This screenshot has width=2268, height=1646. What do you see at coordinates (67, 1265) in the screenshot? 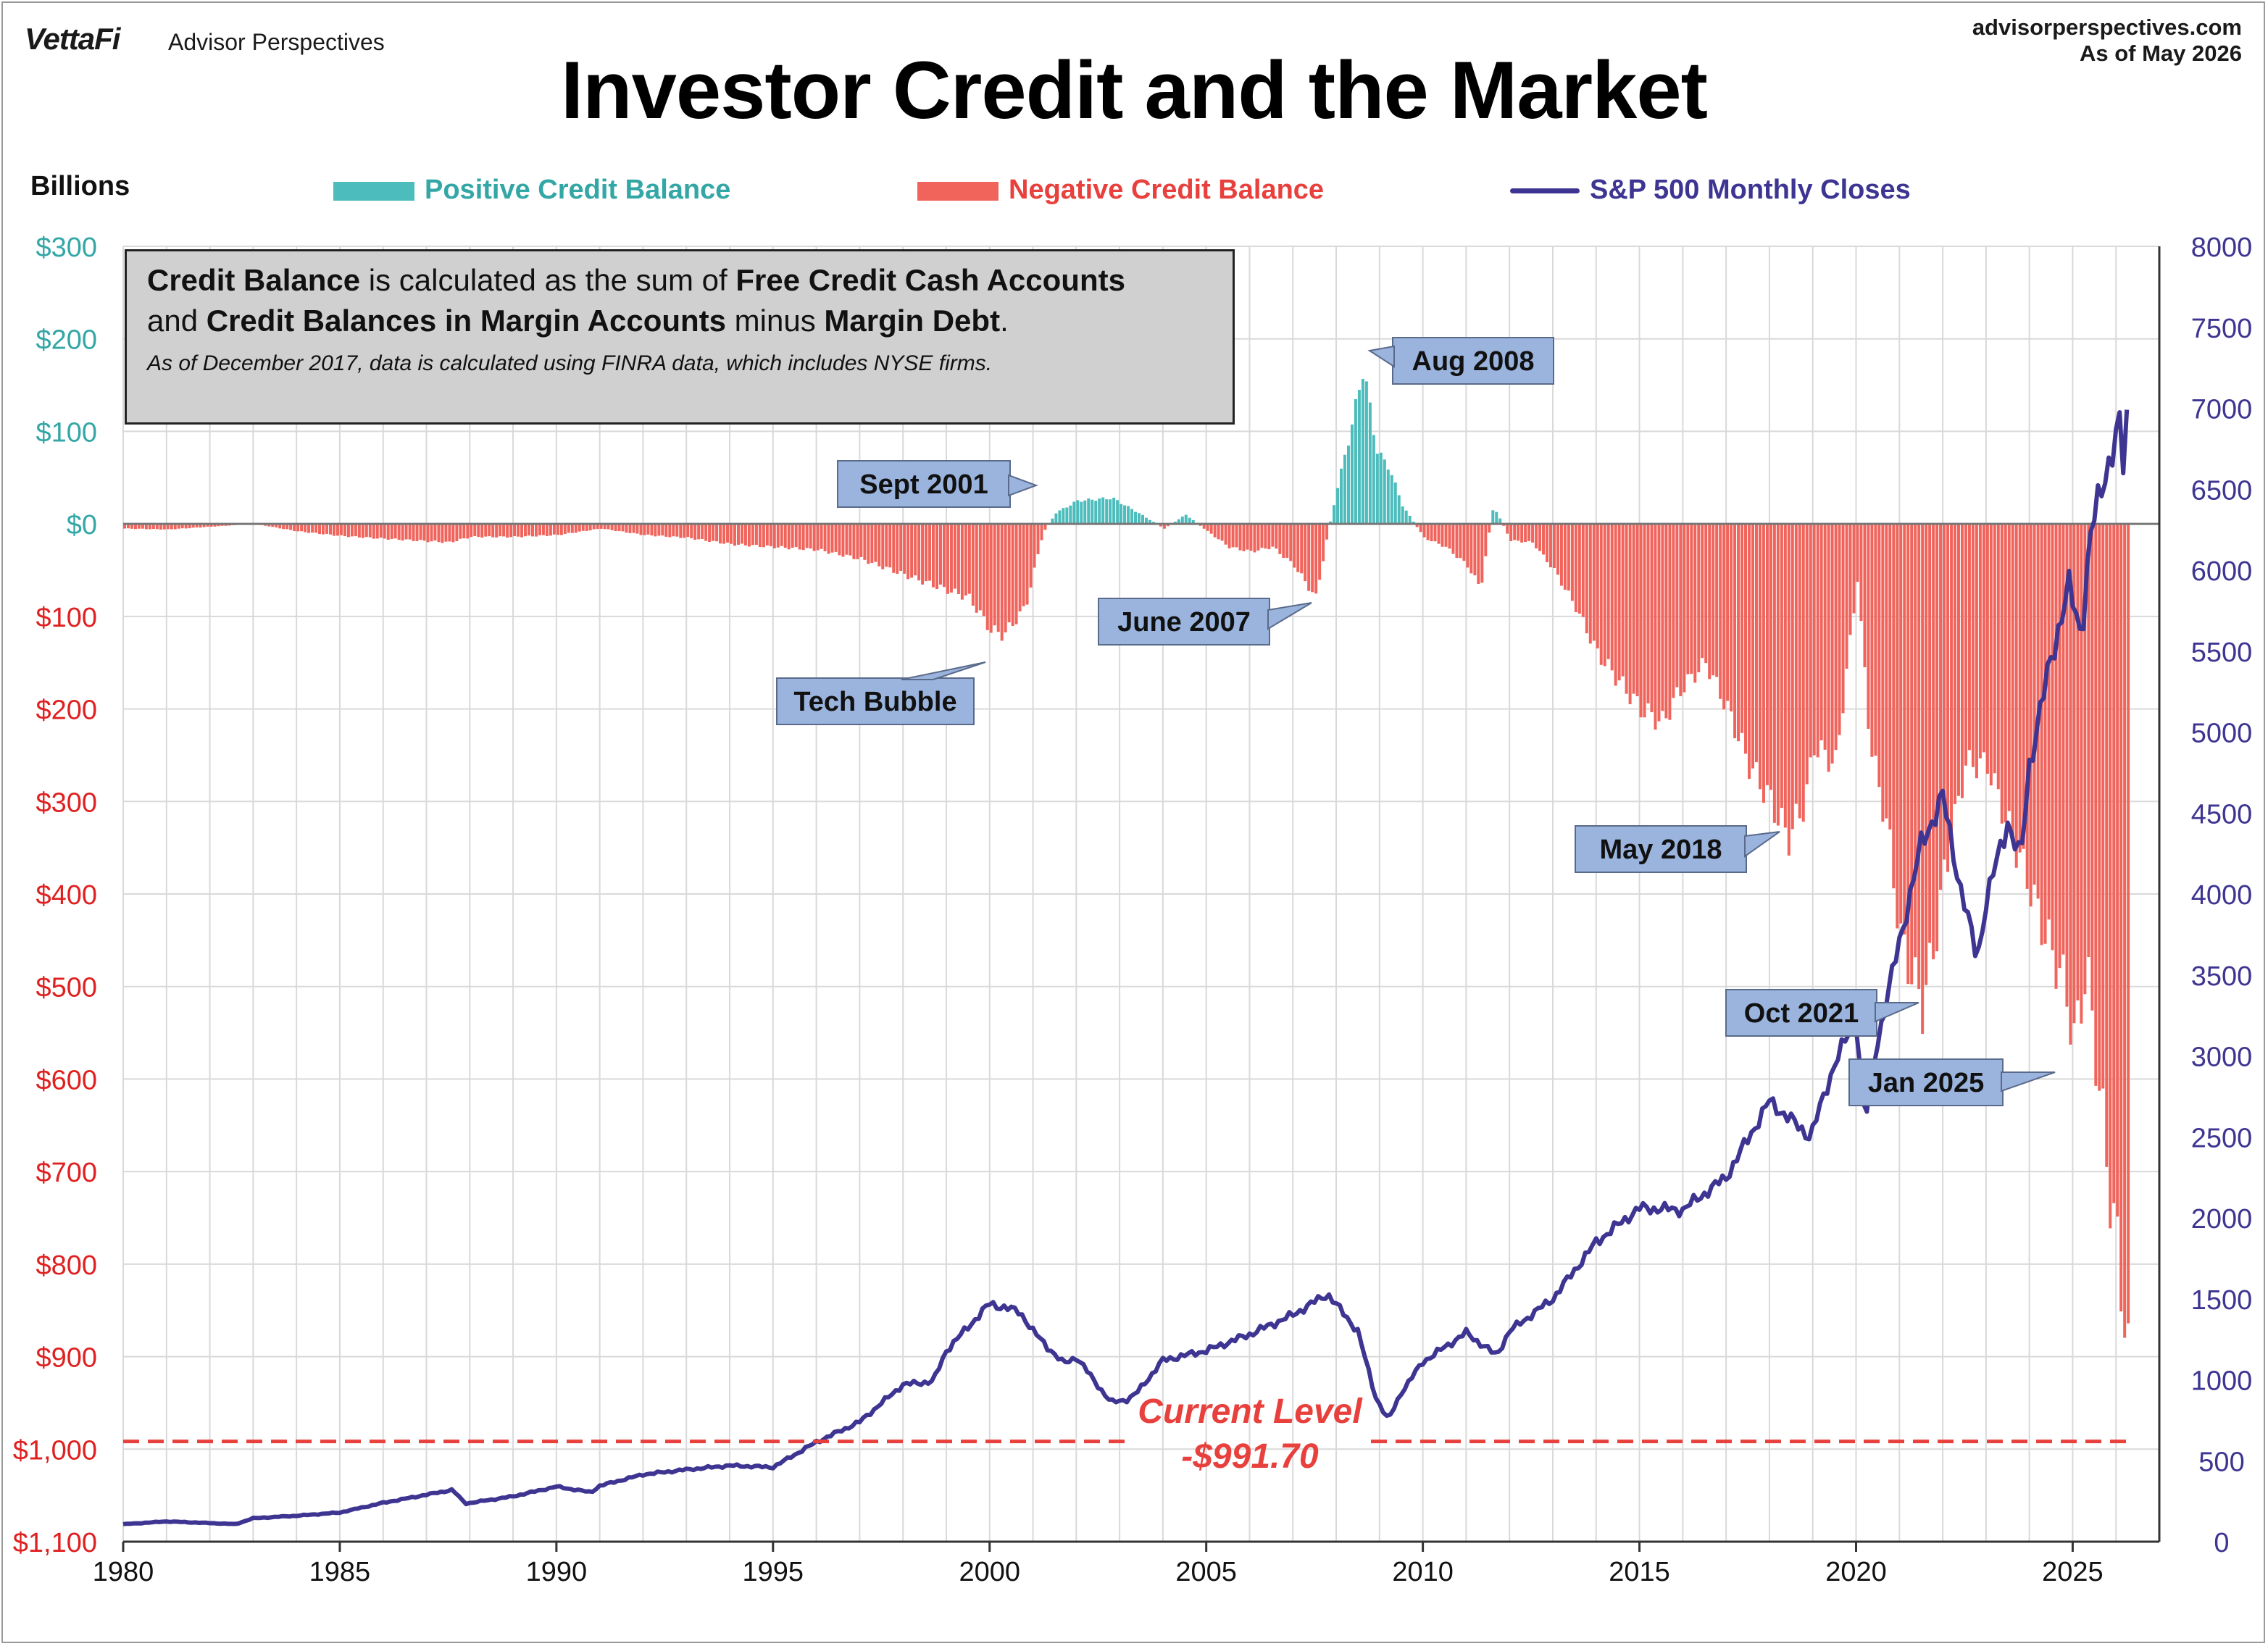
I see `left-tick-label: $800` at bounding box center [67, 1265].